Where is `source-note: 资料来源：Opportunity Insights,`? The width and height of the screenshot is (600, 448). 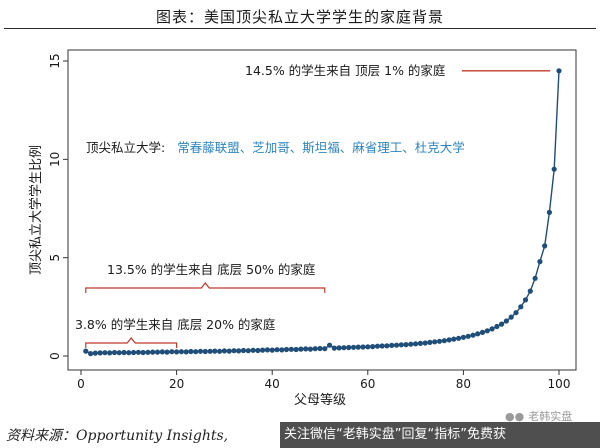
source-note: 资料来源：Opportunity Insights, is located at coordinates (117, 436).